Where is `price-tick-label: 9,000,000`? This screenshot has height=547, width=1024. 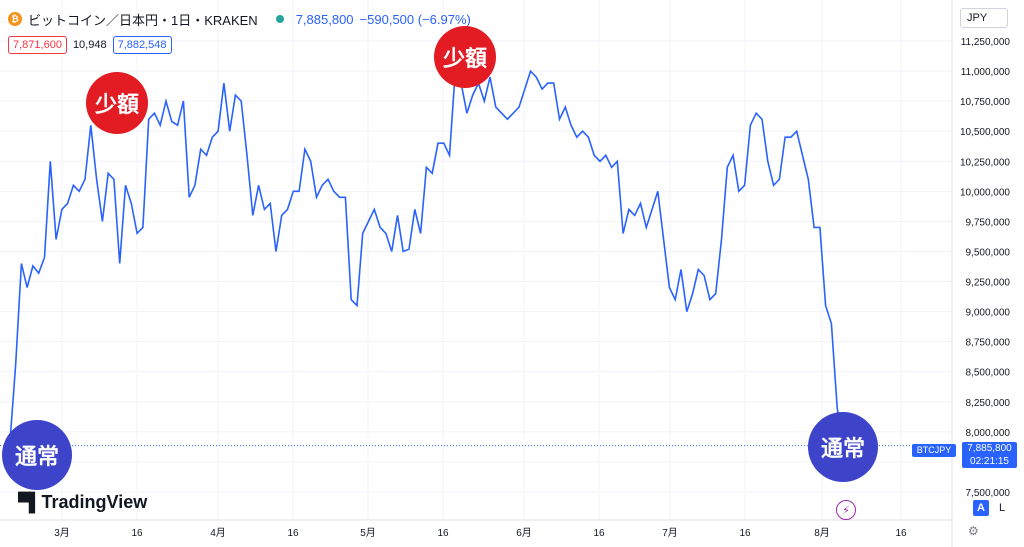 price-tick-label: 9,000,000 is located at coordinates (988, 313).